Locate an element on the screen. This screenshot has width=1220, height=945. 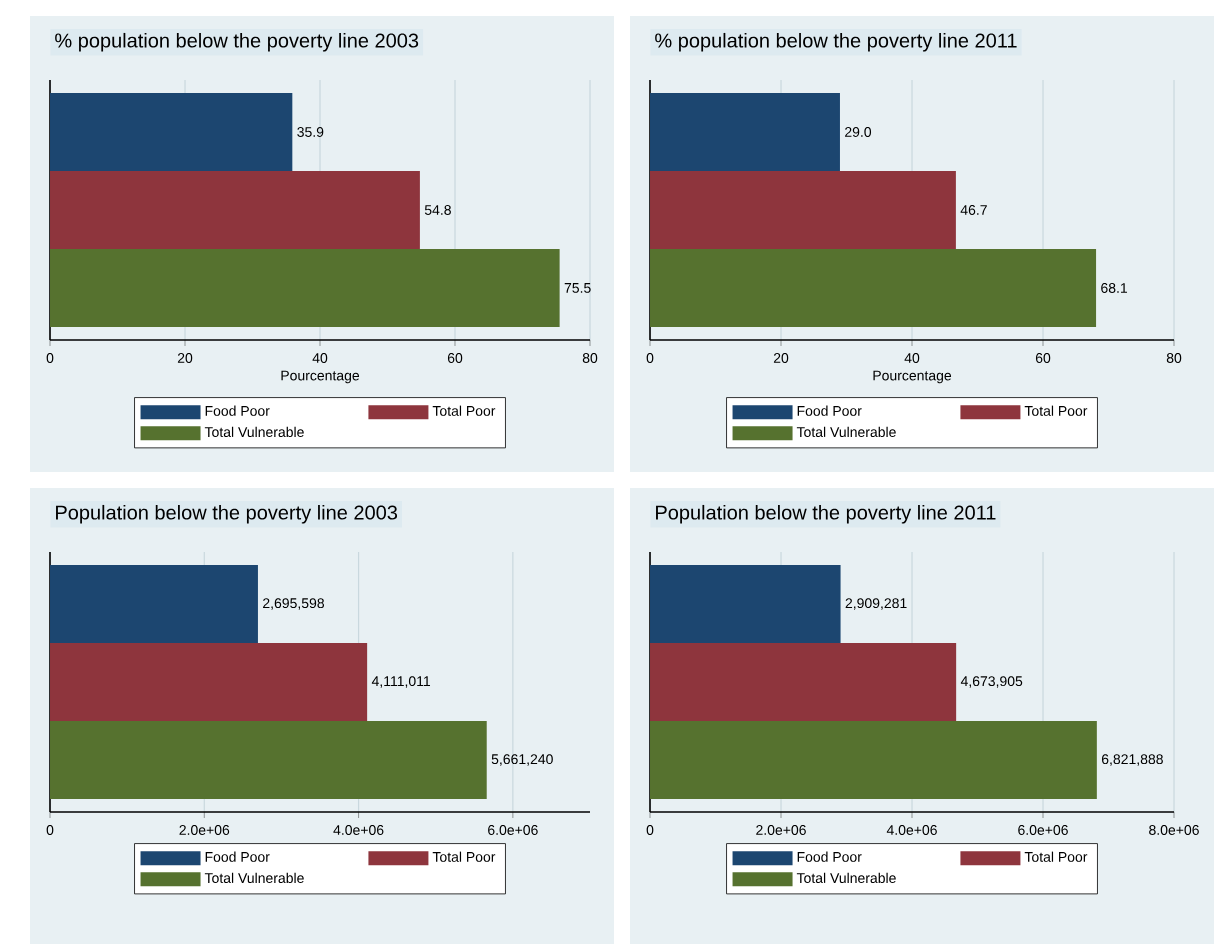
chart-title: % population below the poverty line 2011 is located at coordinates (836, 42).